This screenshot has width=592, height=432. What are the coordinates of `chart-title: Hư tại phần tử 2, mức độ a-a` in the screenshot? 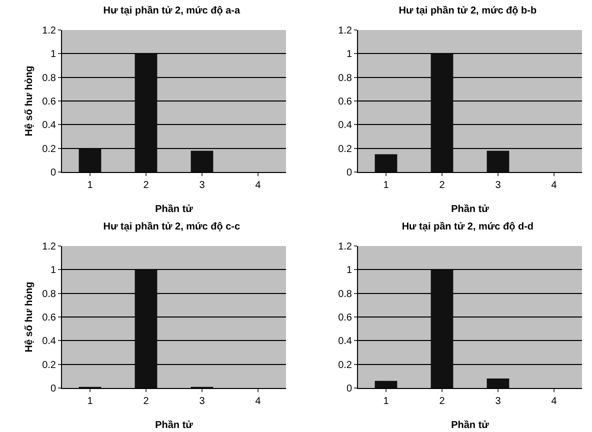 It's located at (171, 10).